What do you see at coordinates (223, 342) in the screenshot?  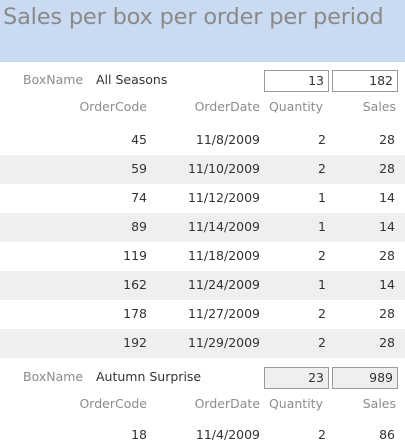 I see `order-date: 11/29/2009` at bounding box center [223, 342].